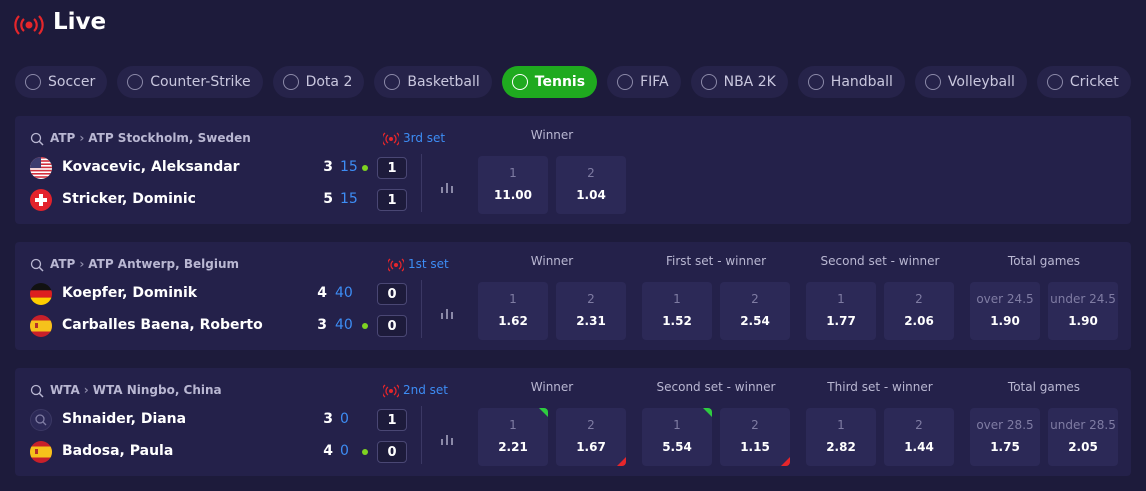 The image size is (1146, 491). Describe the element at coordinates (677, 447) in the screenshot. I see `odds-value: 5.54` at that location.